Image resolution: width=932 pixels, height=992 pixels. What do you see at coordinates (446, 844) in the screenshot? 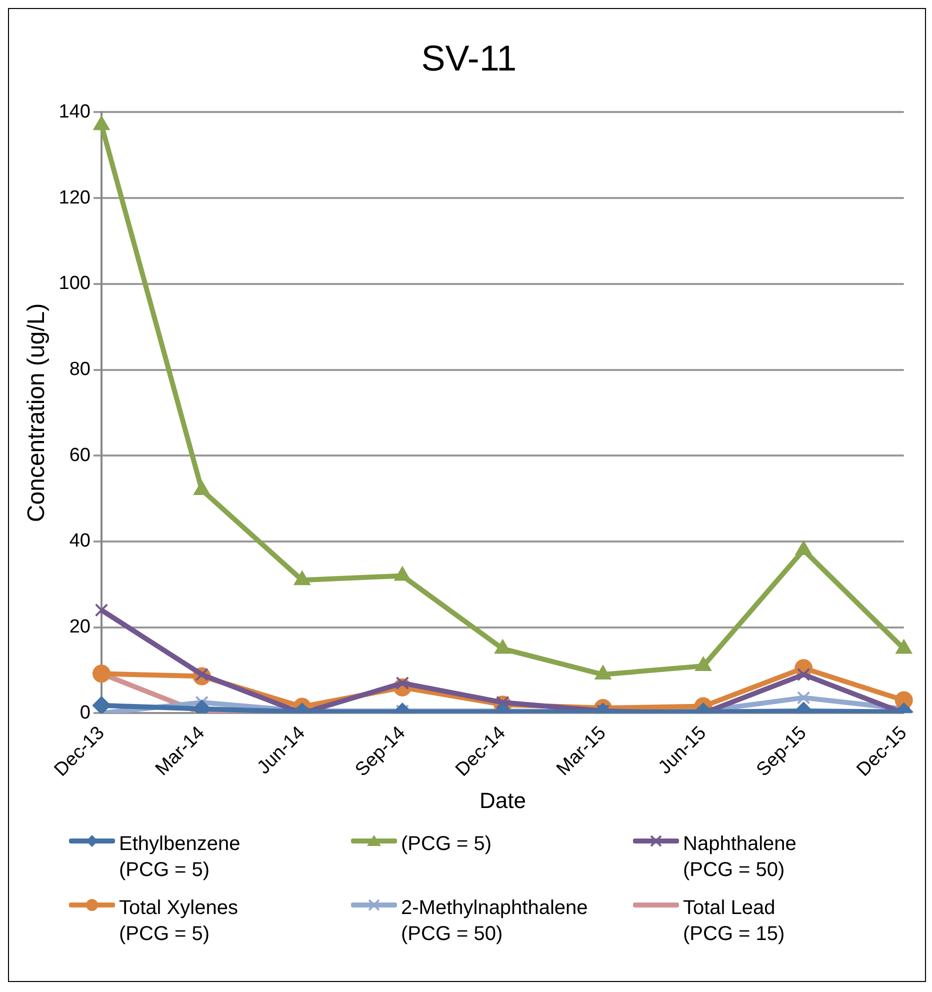
I see `legend-label: (PCG = 5)` at bounding box center [446, 844].